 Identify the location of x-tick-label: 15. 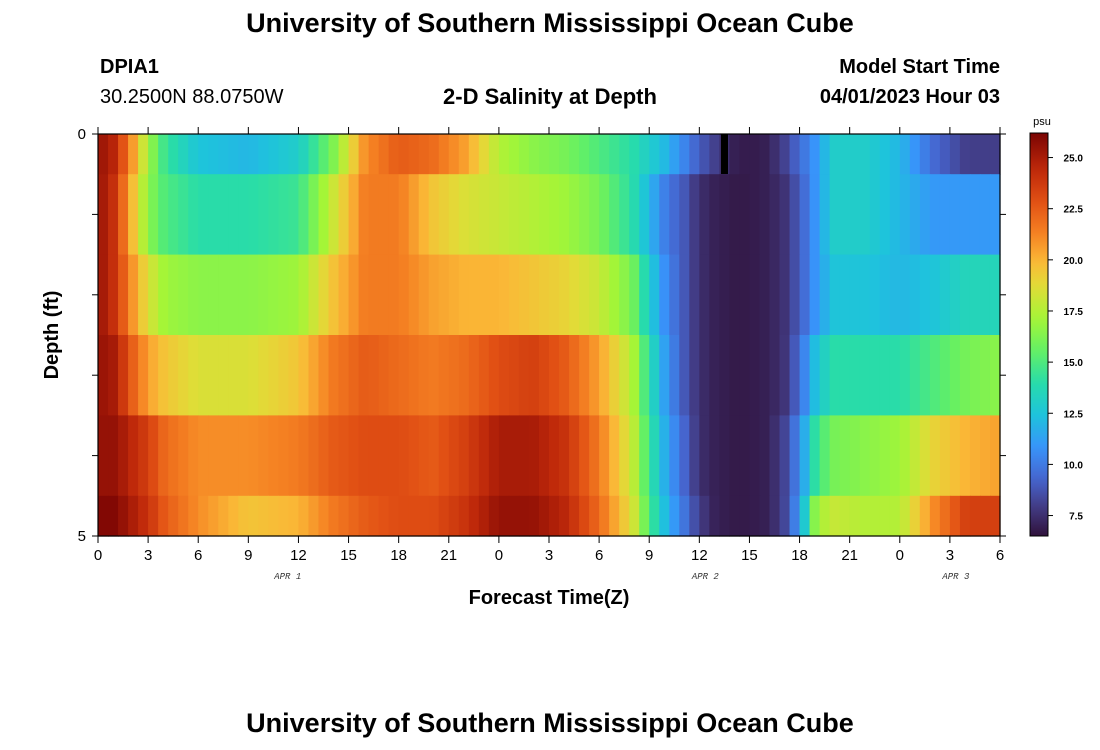
(348, 555).